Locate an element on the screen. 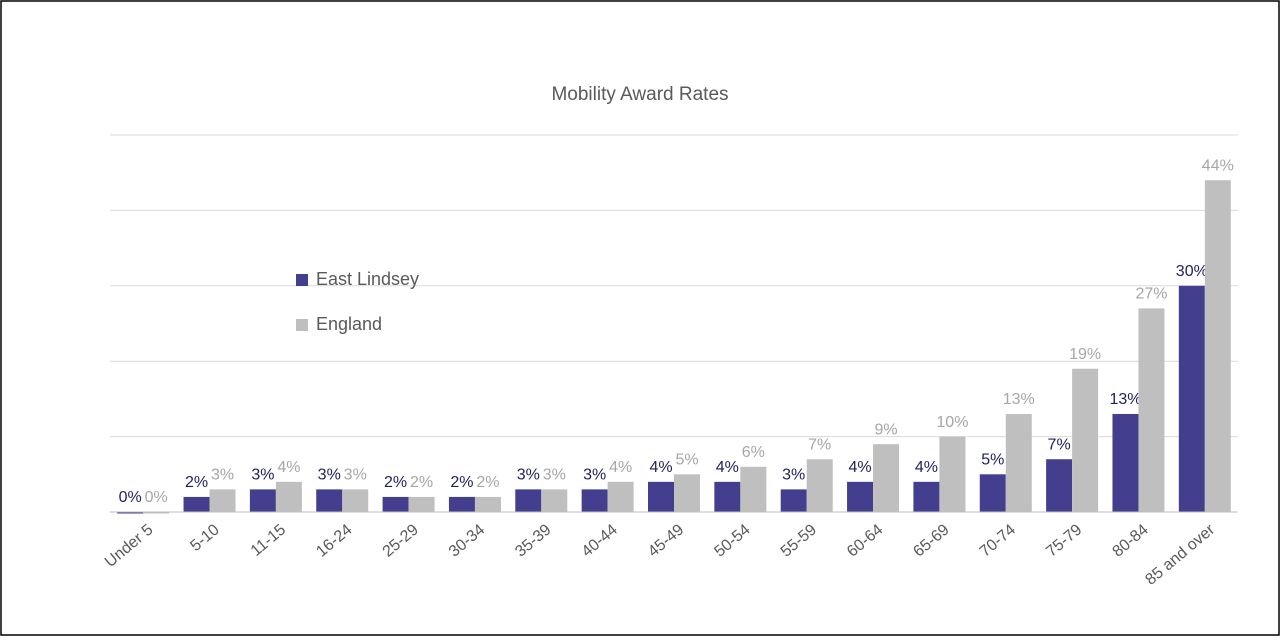 The image size is (1281, 642). data-label: 19% is located at coordinates (1085, 354).